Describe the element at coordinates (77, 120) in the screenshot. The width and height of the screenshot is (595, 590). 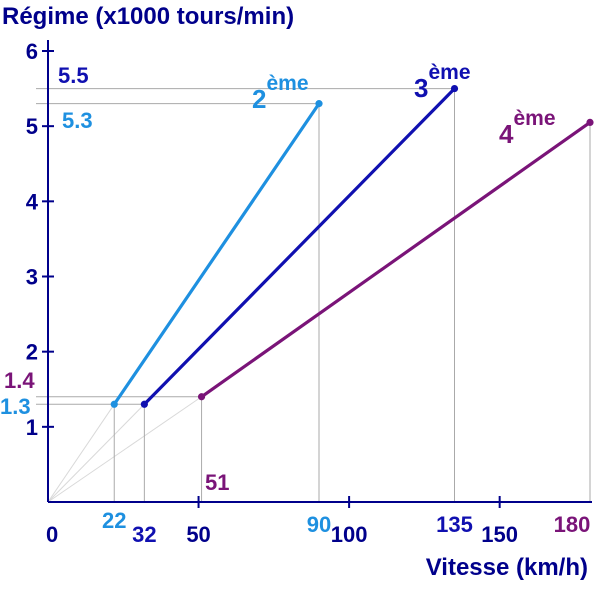
I see `y-value-label: 5.3` at that location.